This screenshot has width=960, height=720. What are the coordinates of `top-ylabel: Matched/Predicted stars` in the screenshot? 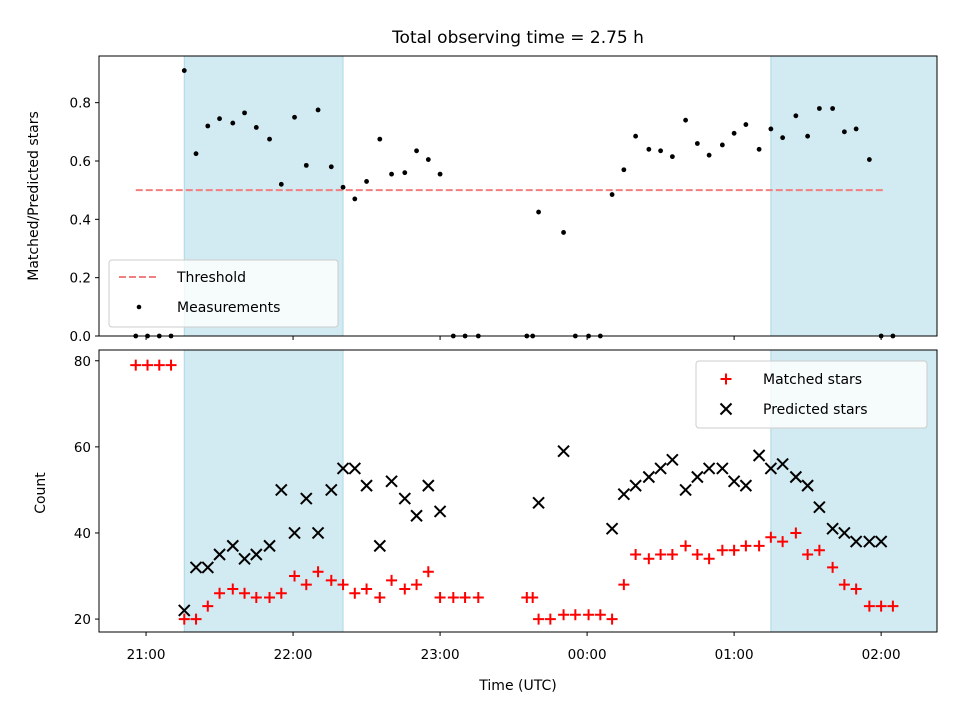 It's located at (34, 196).